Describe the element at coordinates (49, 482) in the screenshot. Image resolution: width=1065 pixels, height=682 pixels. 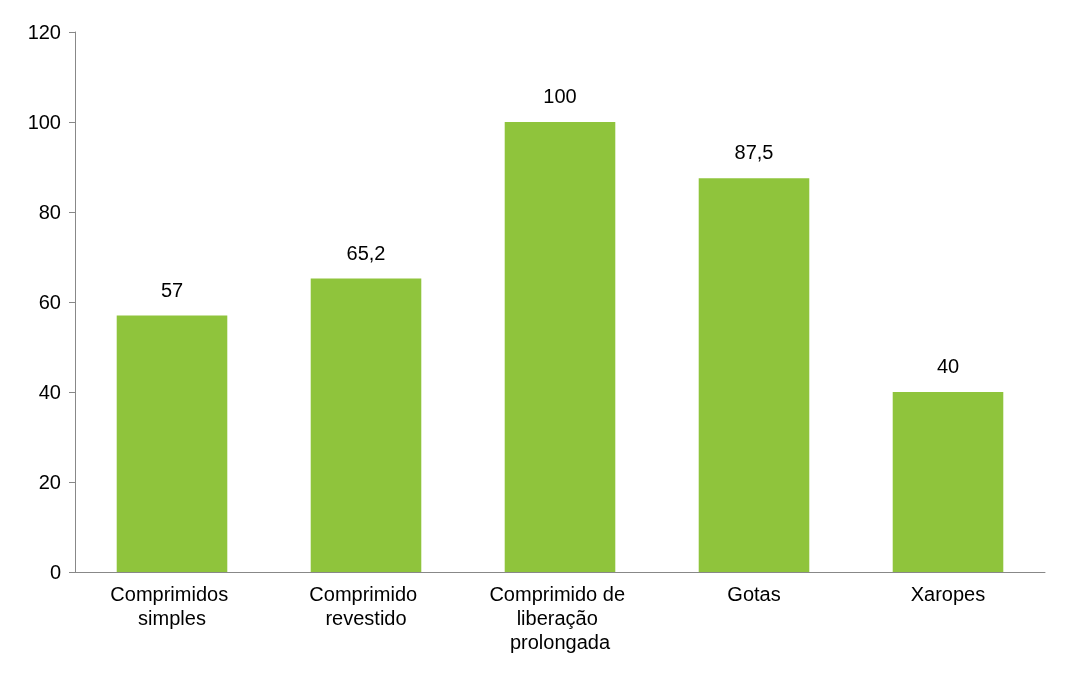
I see `y-tick-label: 20` at that location.